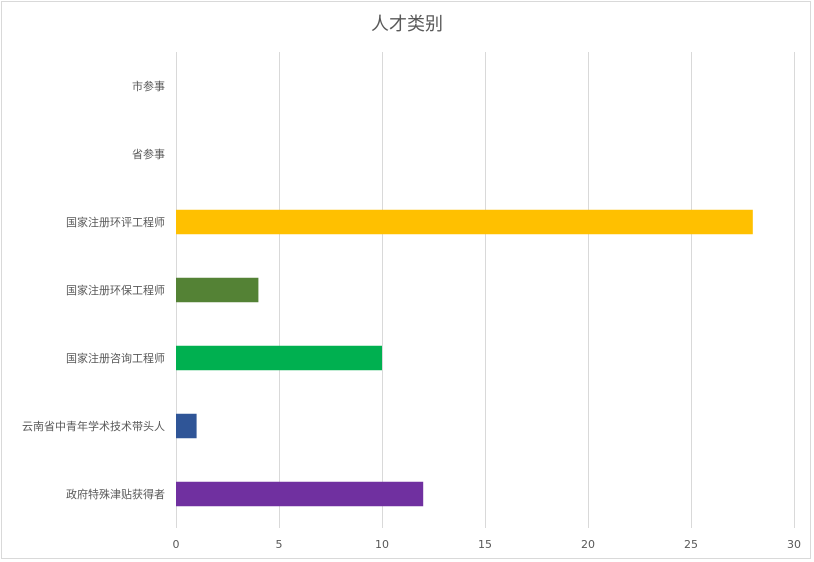 The image size is (814, 562). What do you see at coordinates (176, 544) in the screenshot?
I see `x-tick-label: 0` at bounding box center [176, 544].